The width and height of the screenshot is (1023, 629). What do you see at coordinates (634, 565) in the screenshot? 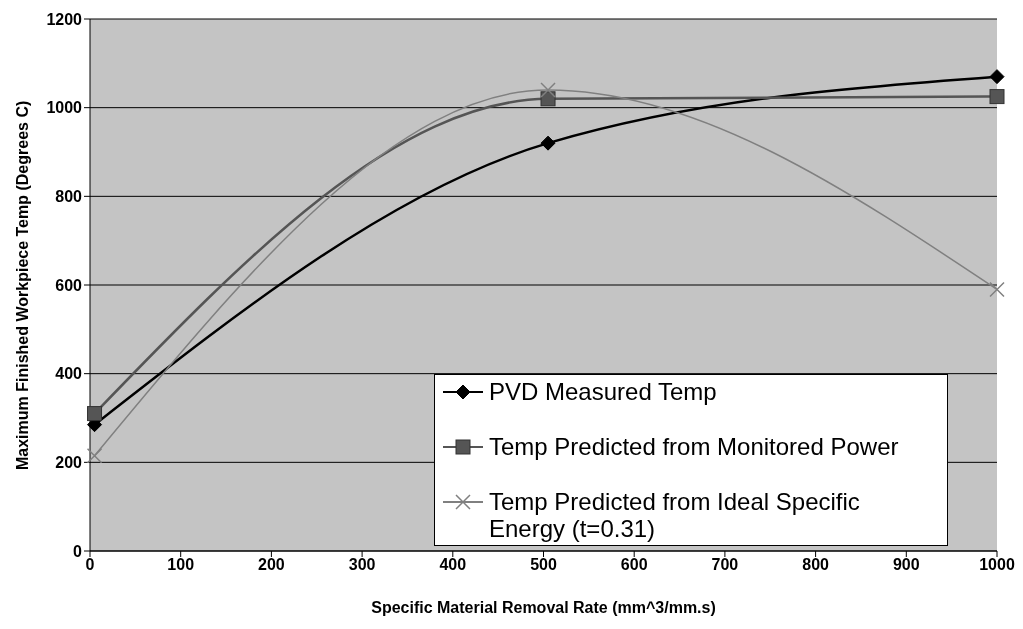
I see `x-tick-label: 600` at bounding box center [634, 565].